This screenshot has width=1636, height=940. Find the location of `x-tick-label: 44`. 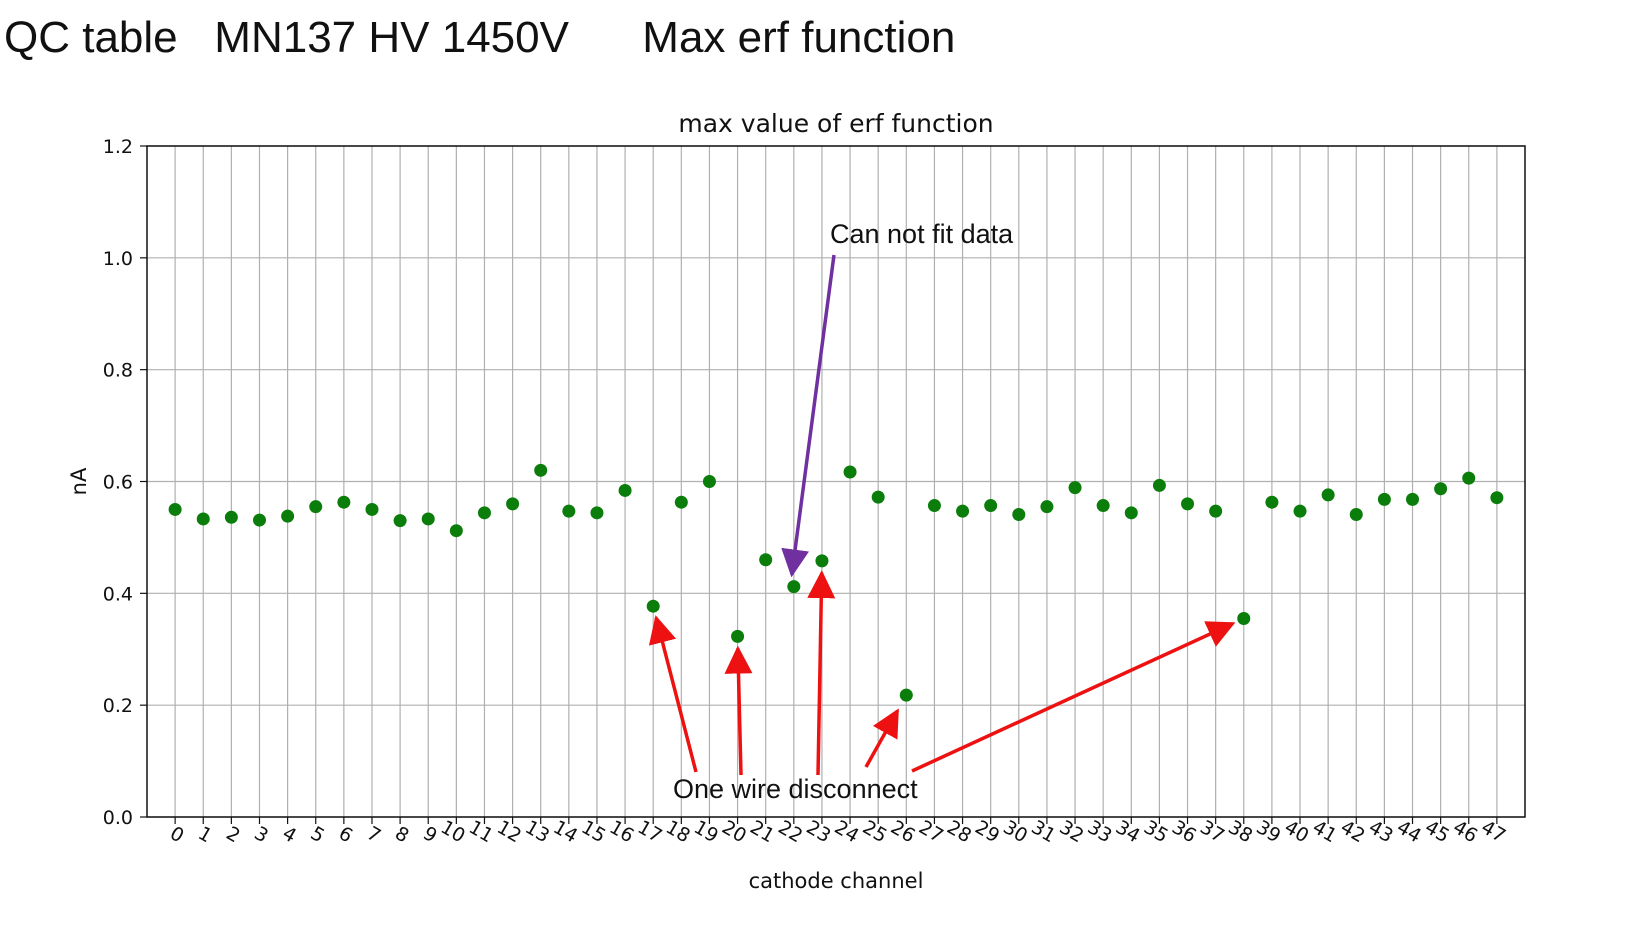

x-tick-label: 44 is located at coordinates (1409, 831).